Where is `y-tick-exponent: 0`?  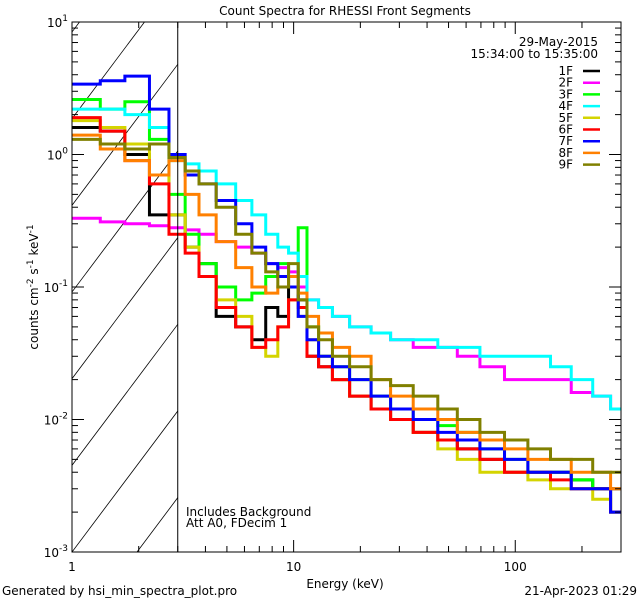 y-tick-exponent: 0 is located at coordinates (65, 152).